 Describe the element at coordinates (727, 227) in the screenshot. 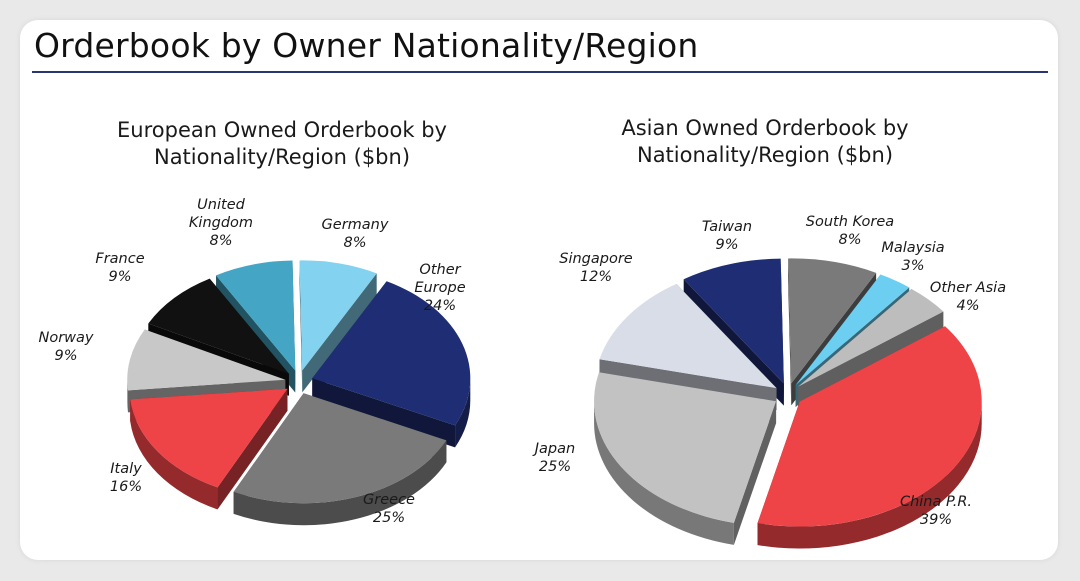

I see `slice-name: Taiwan` at that location.